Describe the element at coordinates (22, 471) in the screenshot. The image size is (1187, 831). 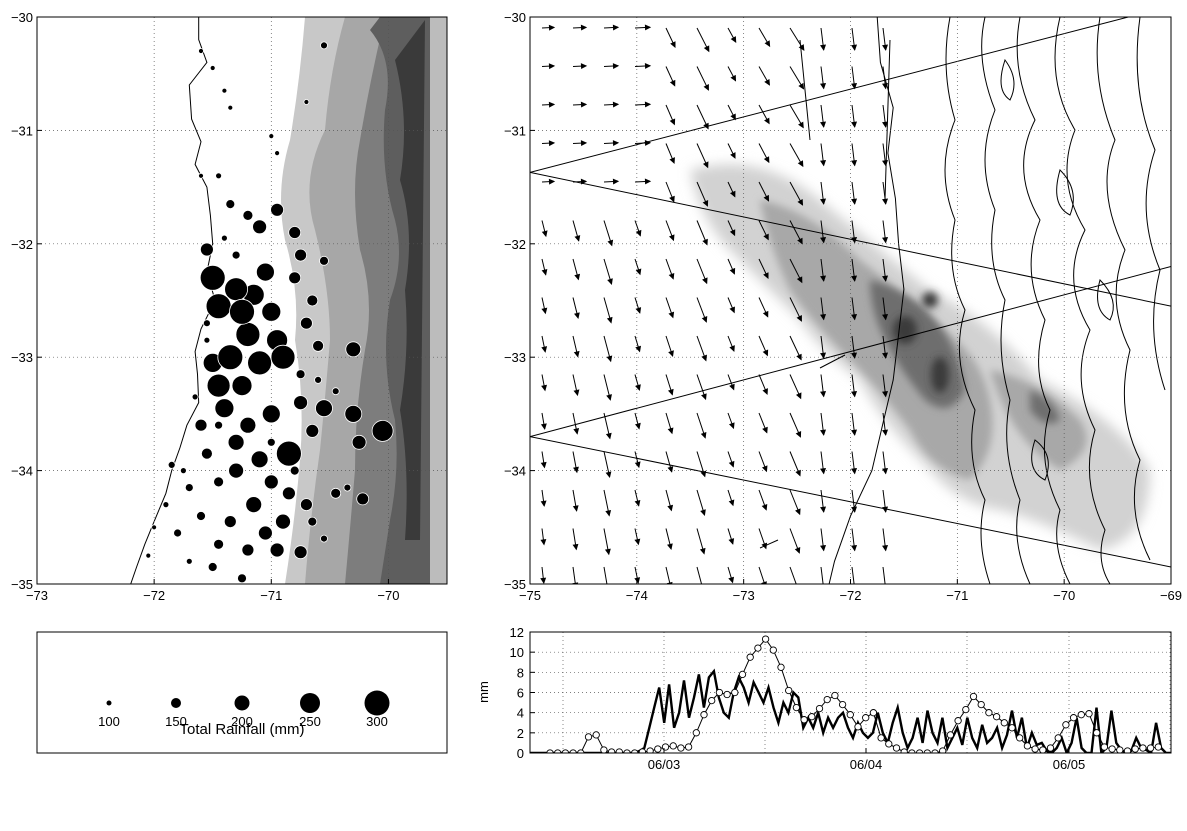
I see `map-y-tick-label: −34` at that location.